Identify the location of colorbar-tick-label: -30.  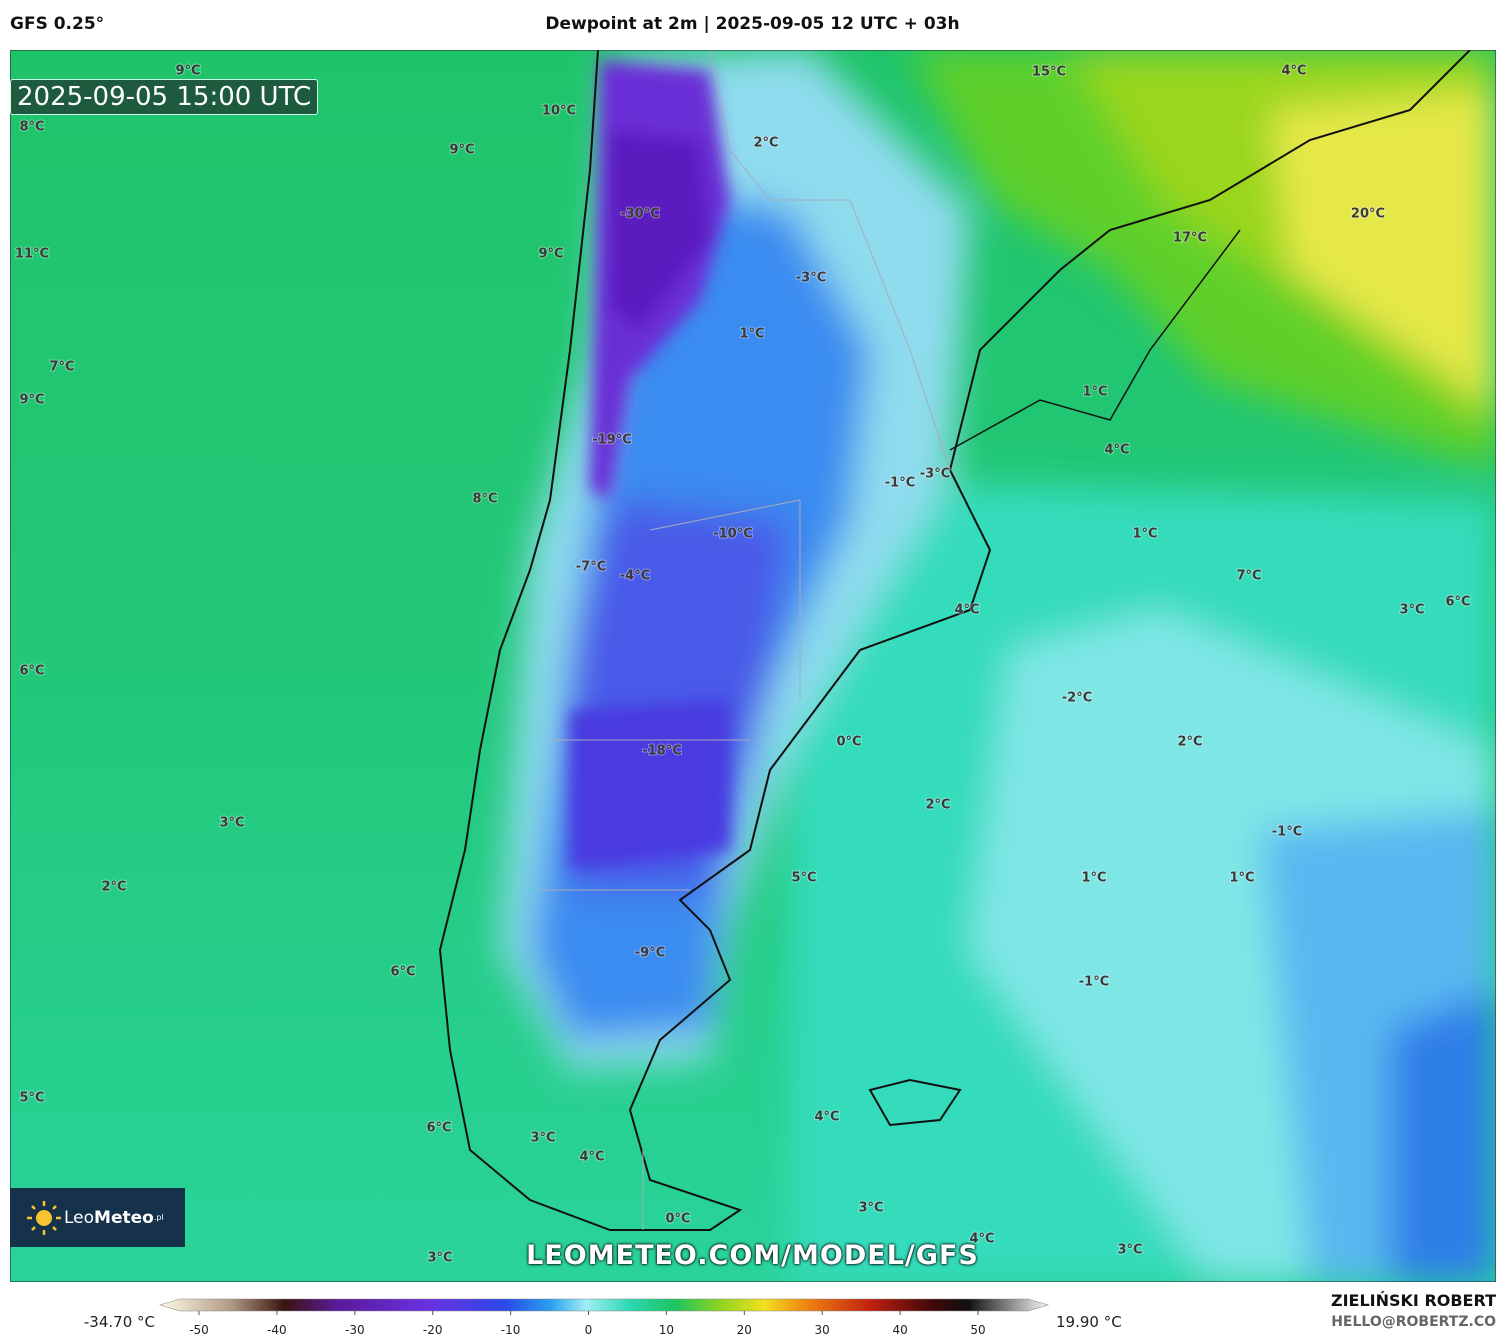
(355, 1330).